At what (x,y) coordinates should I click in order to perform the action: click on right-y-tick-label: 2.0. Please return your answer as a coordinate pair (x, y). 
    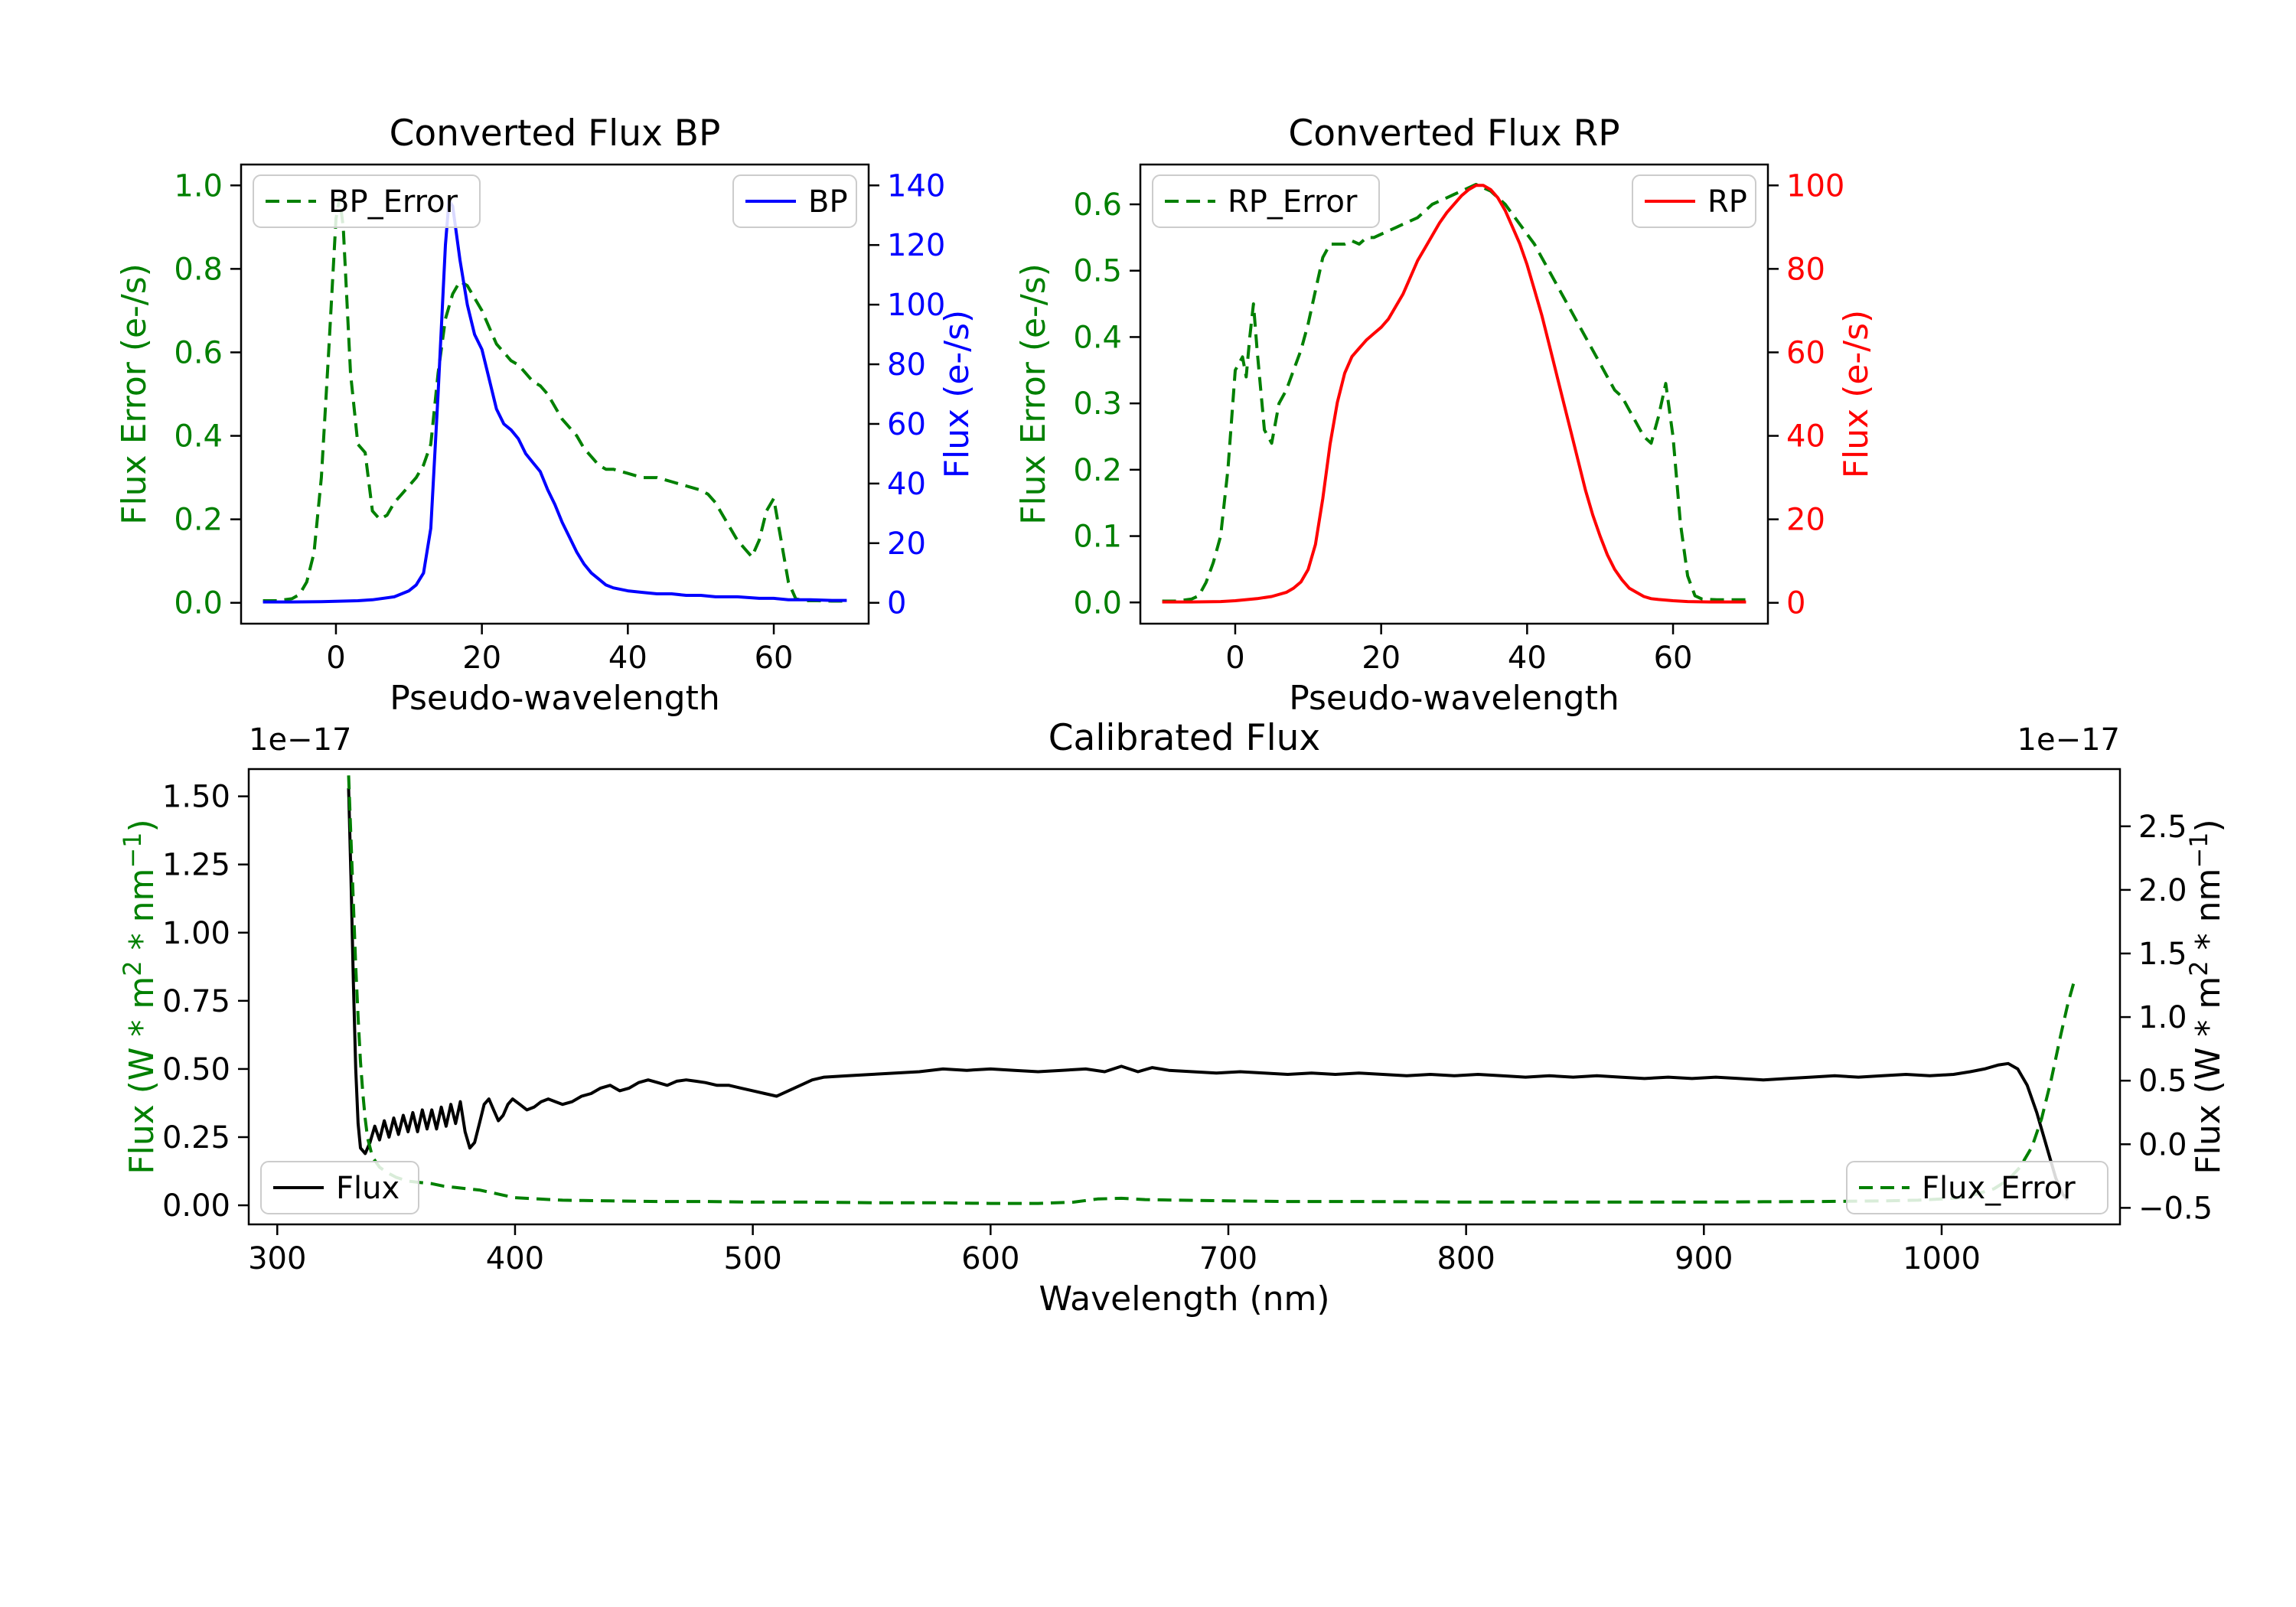
    Looking at the image, I should click on (2162, 890).